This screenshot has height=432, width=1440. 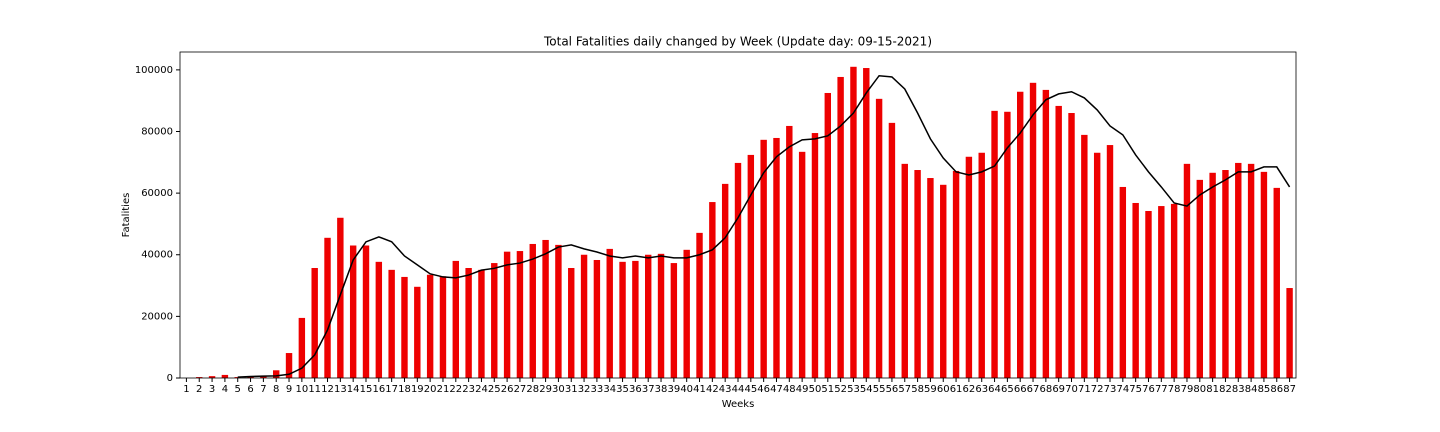 I want to click on x-tick-label: 8, so click(x=276, y=389).